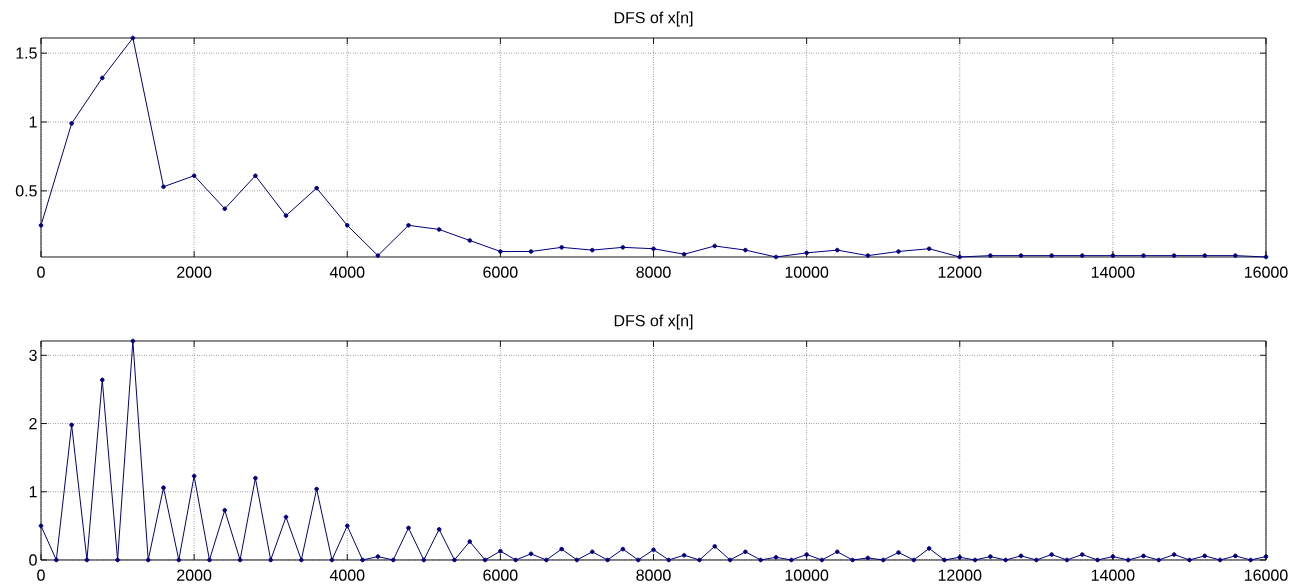  What do you see at coordinates (33, 423) in the screenshot?
I see `y-tick-label: 2` at bounding box center [33, 423].